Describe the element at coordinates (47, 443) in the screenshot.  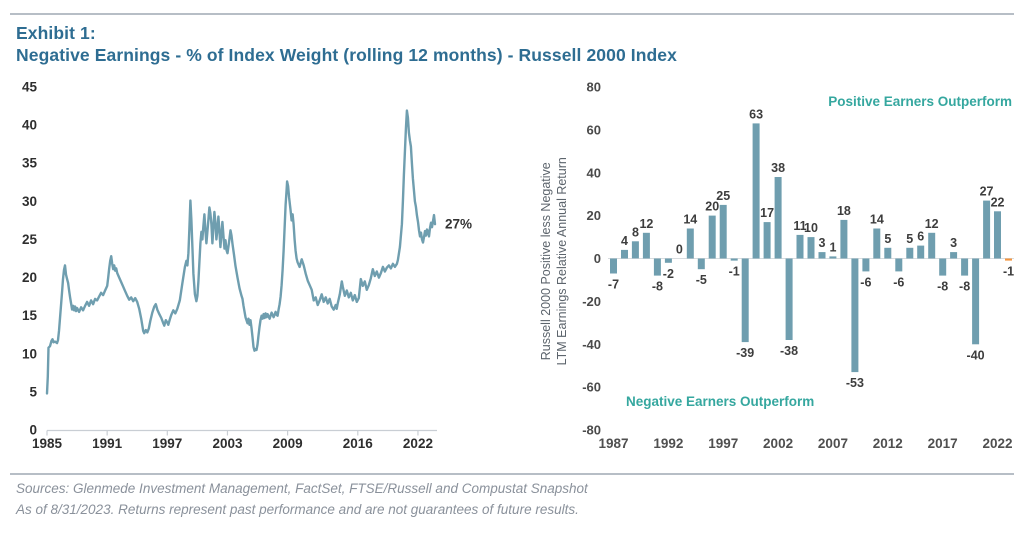
I see `x-tick-label: 1985` at that location.